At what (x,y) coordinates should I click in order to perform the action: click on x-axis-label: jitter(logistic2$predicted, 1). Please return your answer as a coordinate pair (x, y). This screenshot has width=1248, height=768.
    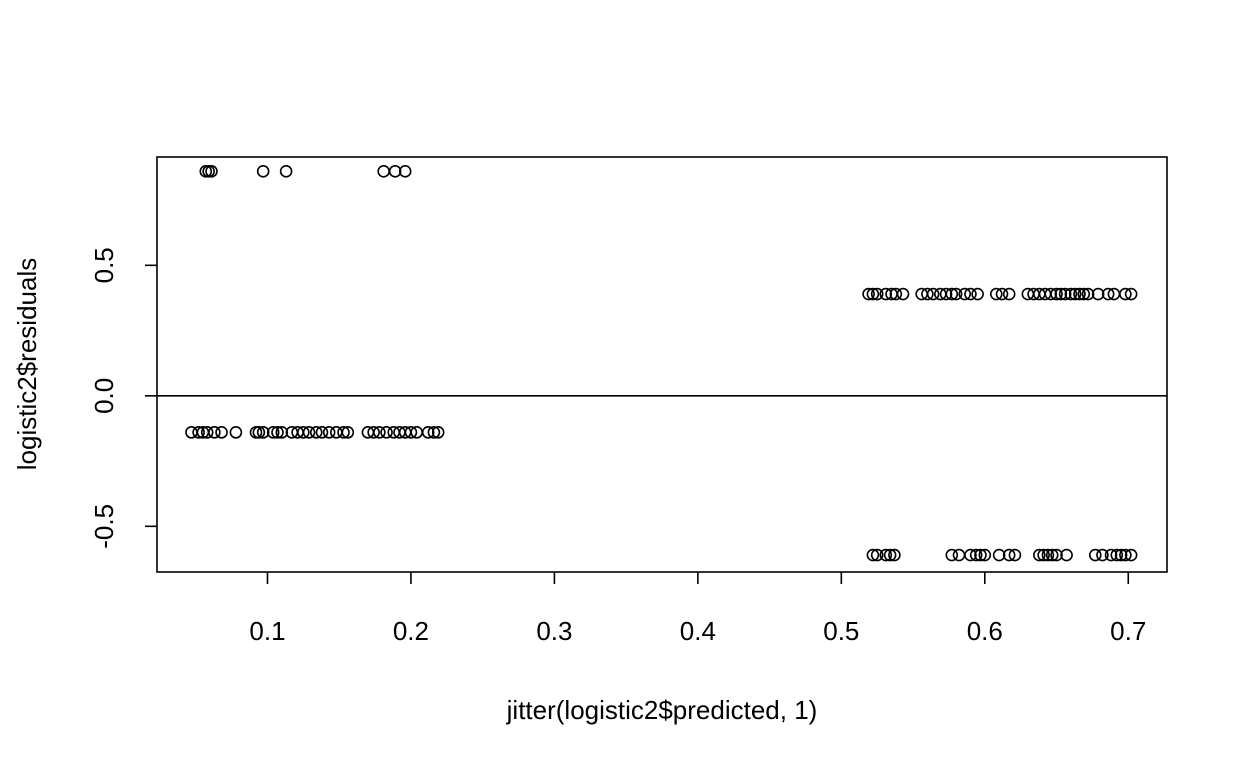
    Looking at the image, I should click on (662, 710).